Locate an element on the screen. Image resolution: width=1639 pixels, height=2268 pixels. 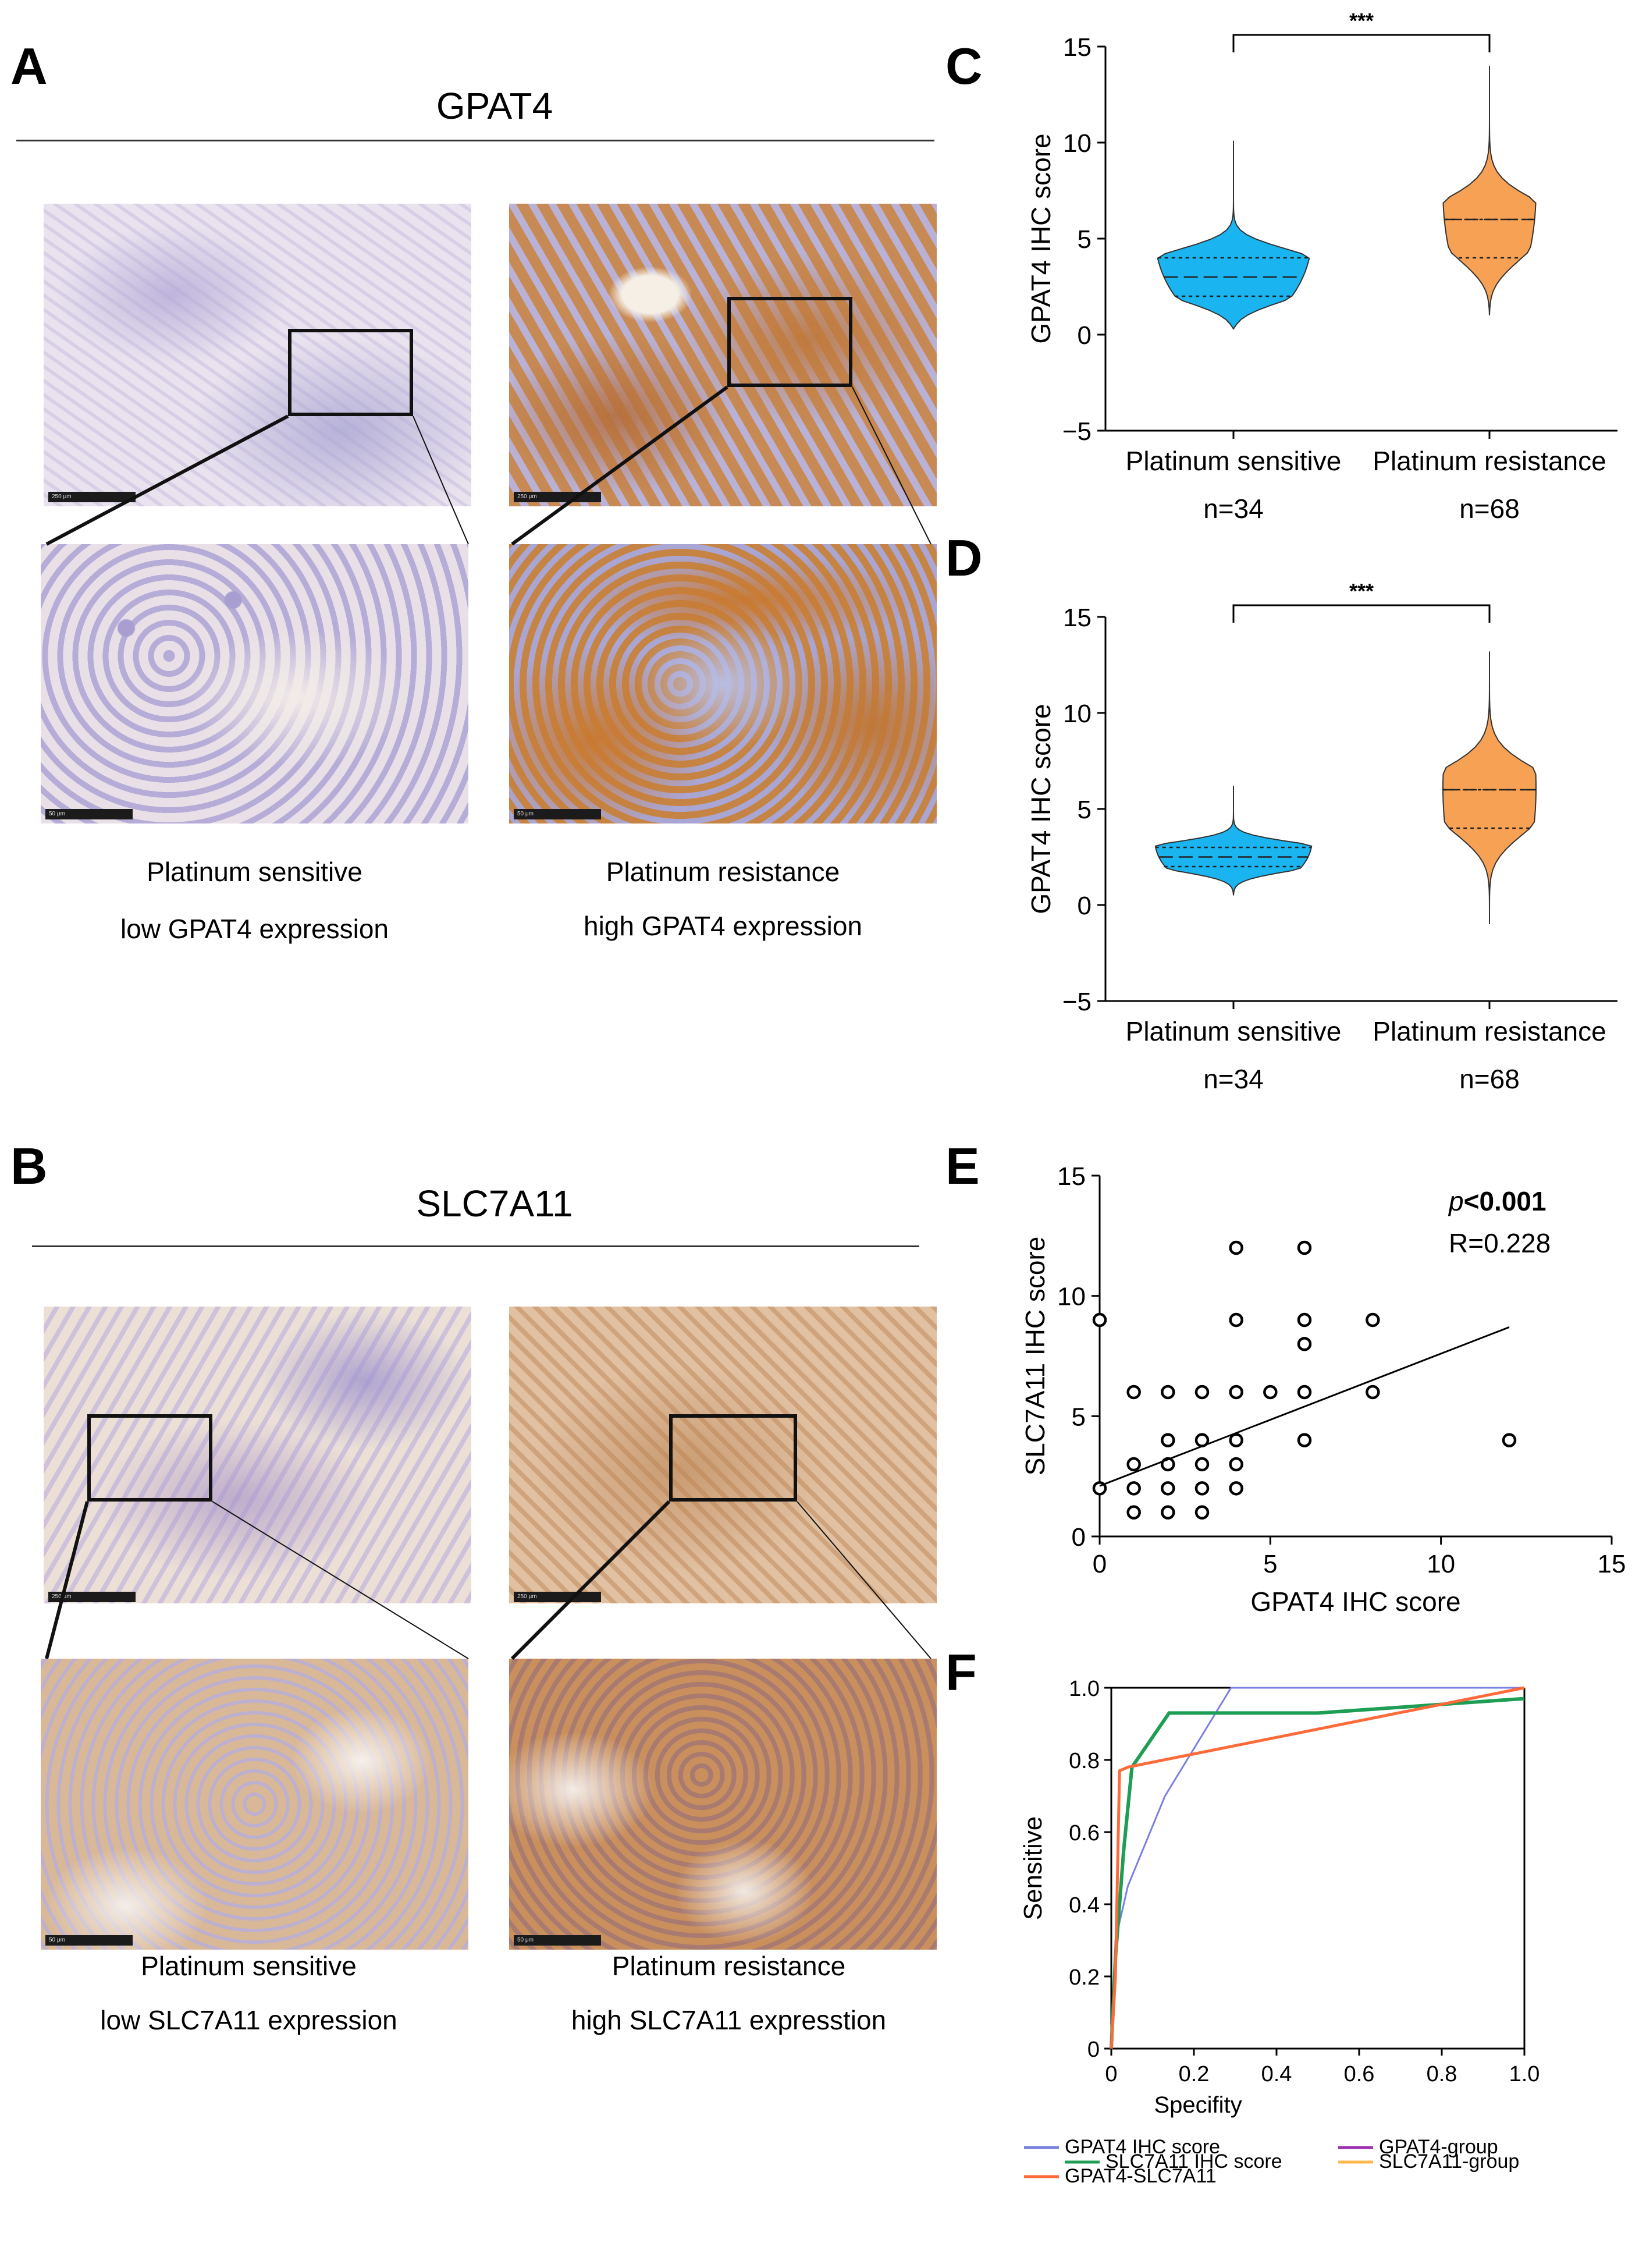
group-n-label: n=34 is located at coordinates (1233, 509).